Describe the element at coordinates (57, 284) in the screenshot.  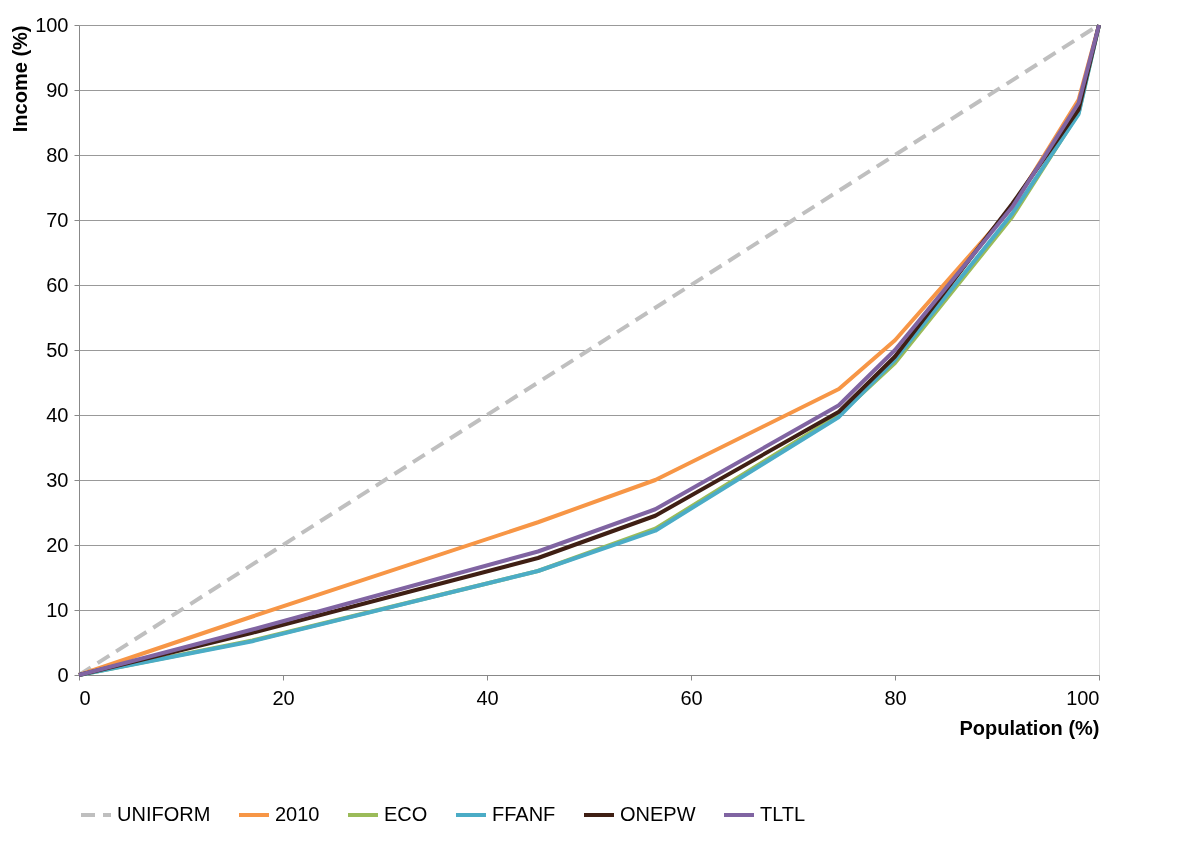
I see `y-tick-label: 60` at that location.